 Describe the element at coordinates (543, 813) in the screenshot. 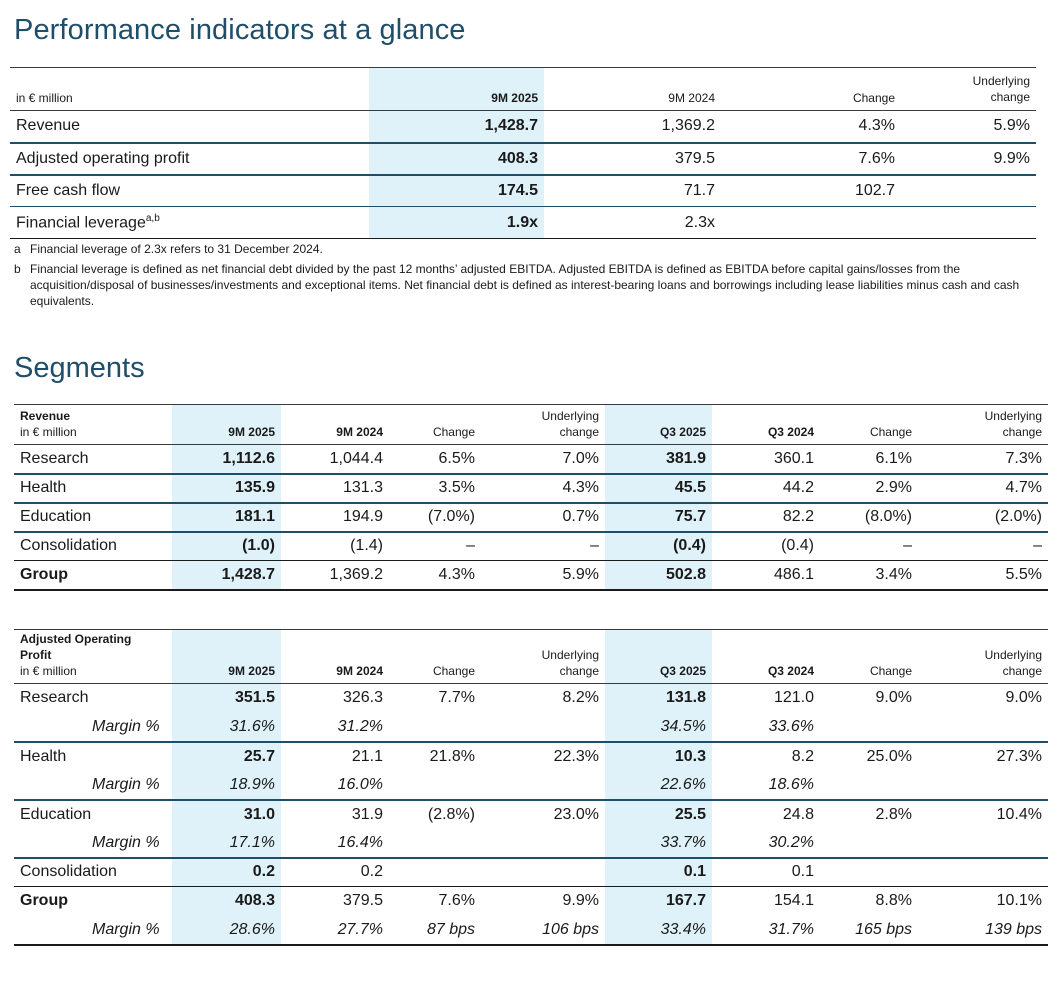

I see `table-cell: 23.0%` at that location.